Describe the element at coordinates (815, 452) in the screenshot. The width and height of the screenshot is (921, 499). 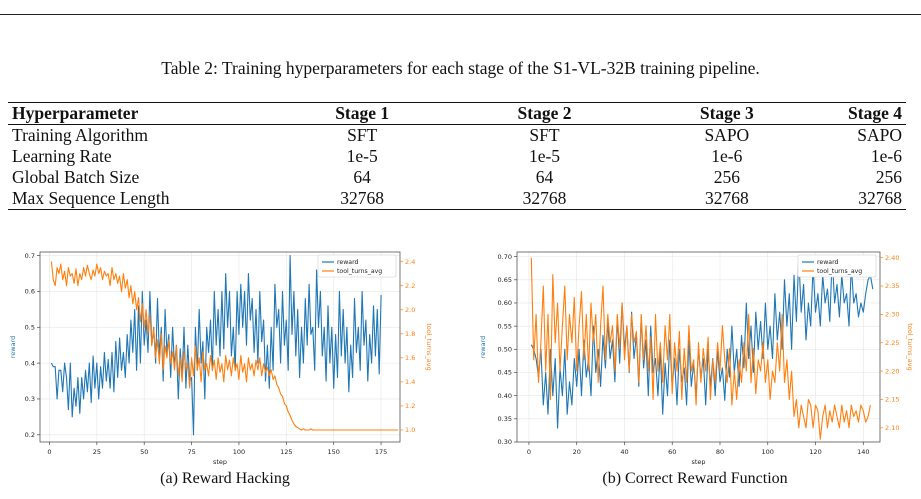
I see `x-tick-label: 120` at that location.